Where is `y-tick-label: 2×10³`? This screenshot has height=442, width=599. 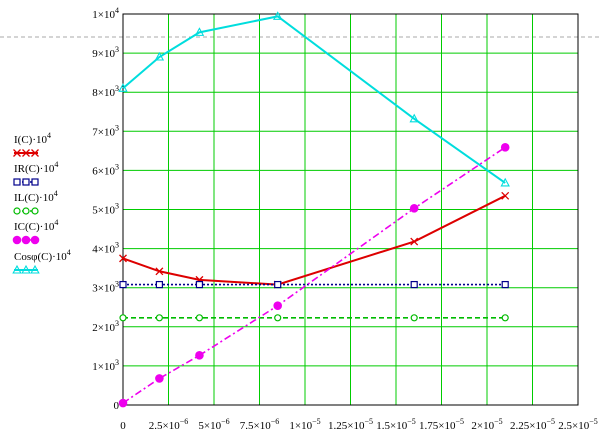 y-tick-label: 2×10³ is located at coordinates (105, 326).